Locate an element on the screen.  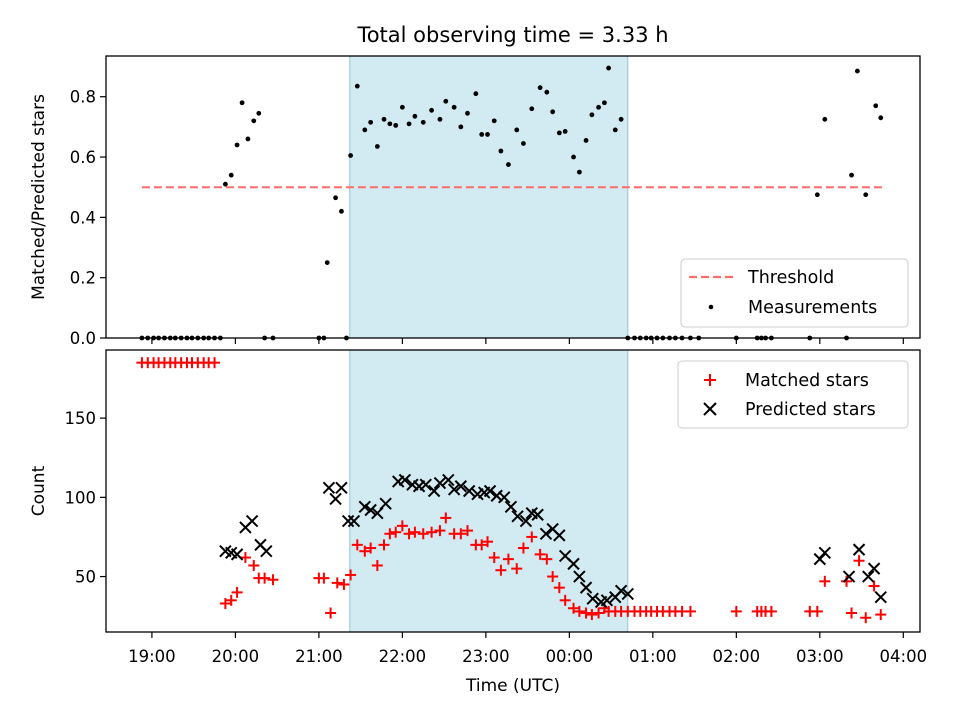
x-axis-label: Time (UTC) is located at coordinates (512, 686).